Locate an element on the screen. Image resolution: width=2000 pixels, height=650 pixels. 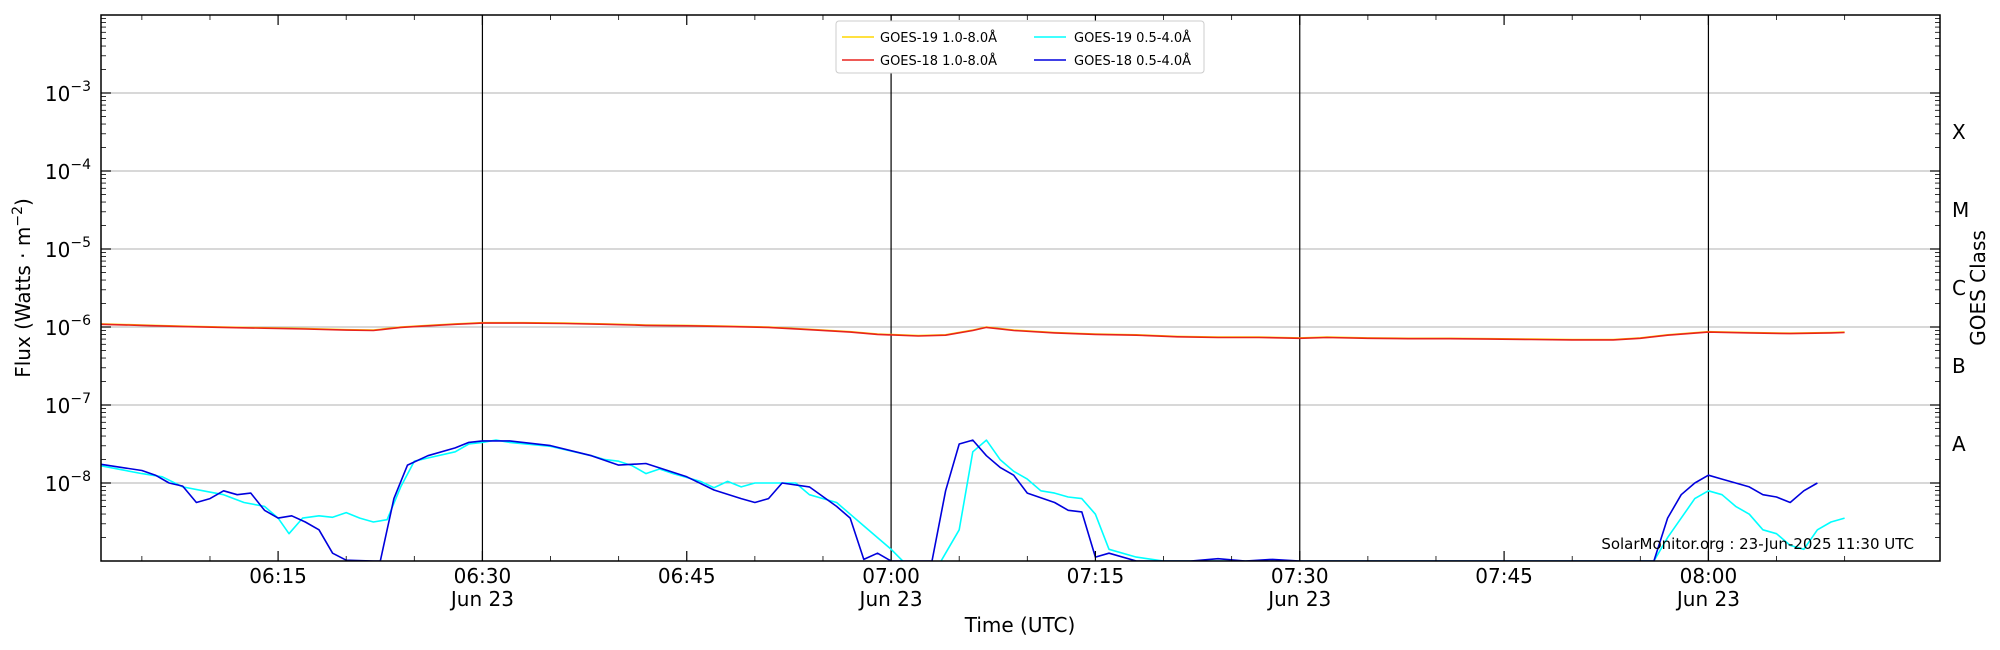
x-tick-label: 07:30 is located at coordinates (1300, 576).